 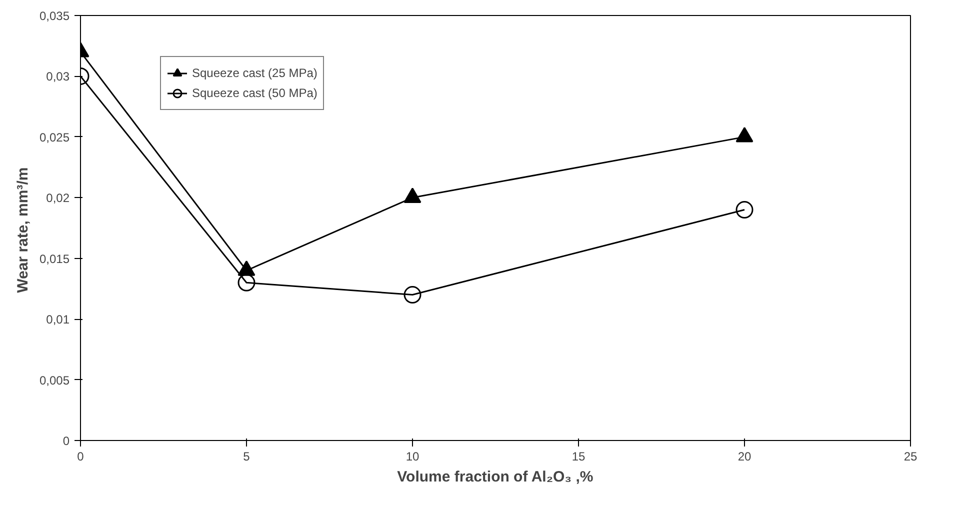 I want to click on y-tick-label: 0,035, so click(x=54, y=16).